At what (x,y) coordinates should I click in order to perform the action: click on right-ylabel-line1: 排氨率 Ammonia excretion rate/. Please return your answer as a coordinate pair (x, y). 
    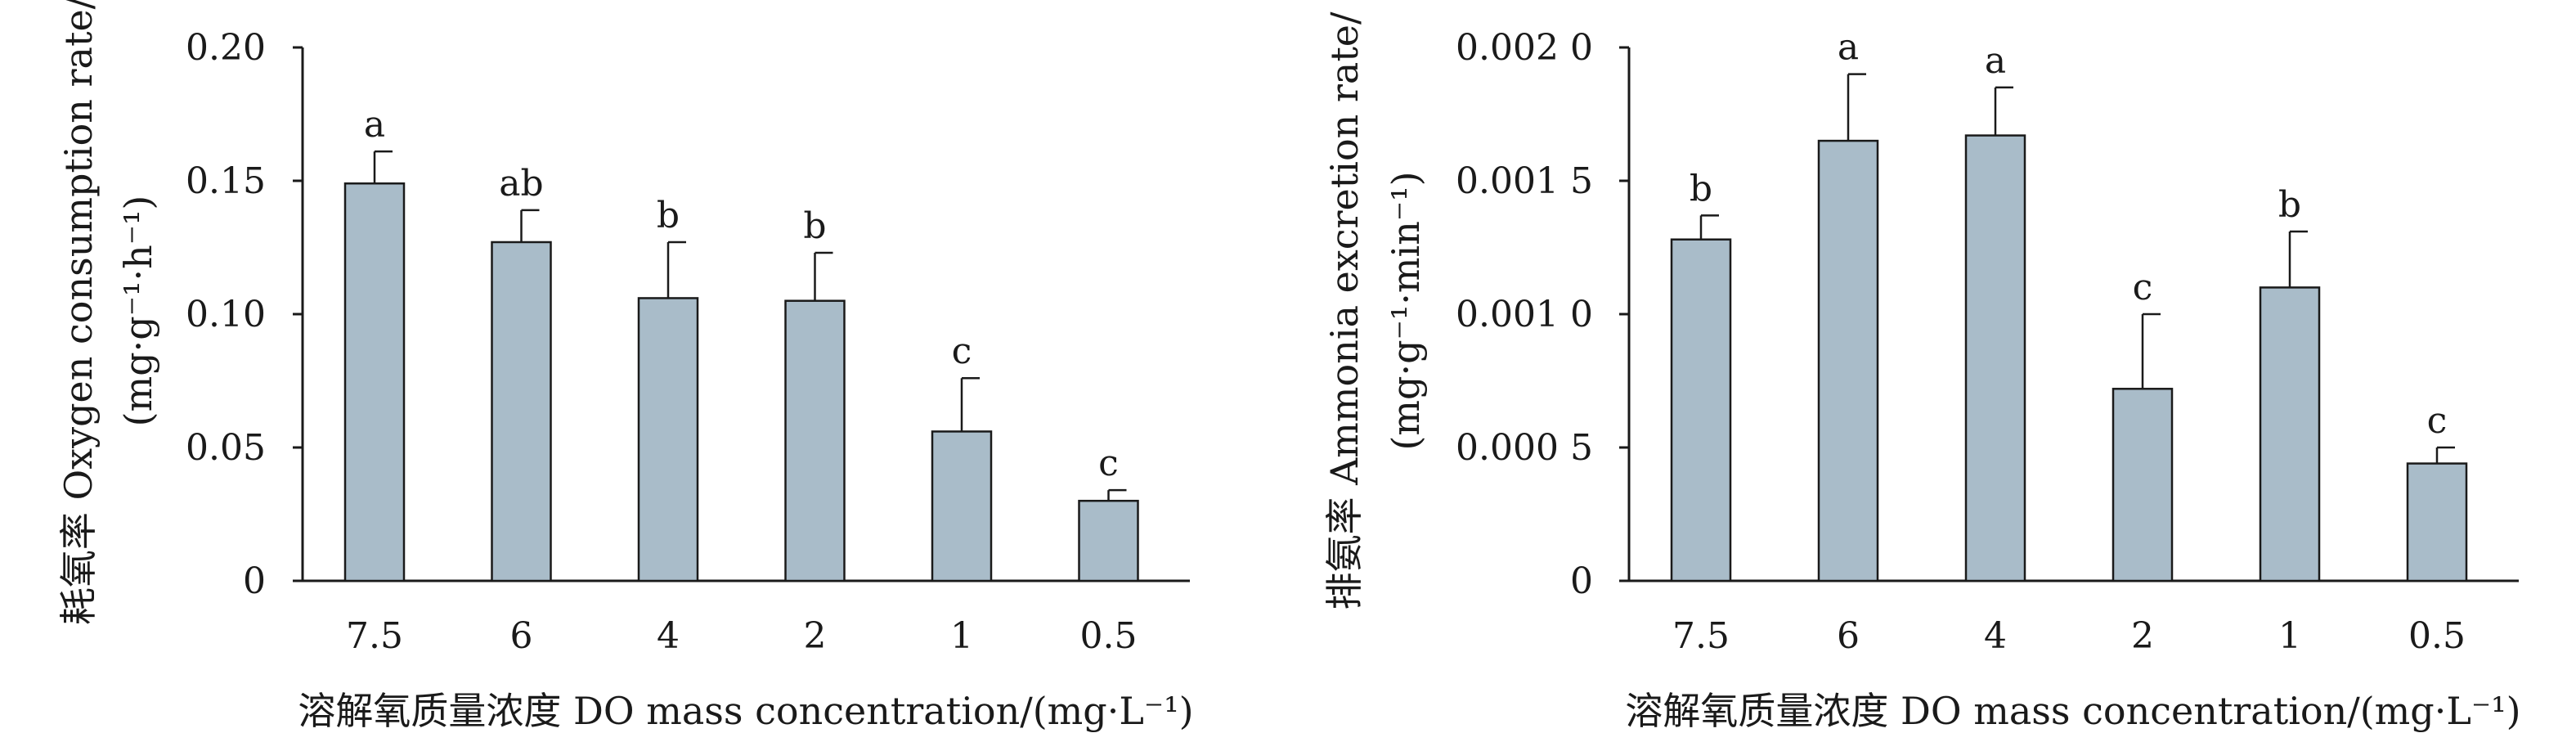
    Looking at the image, I should click on (1344, 310).